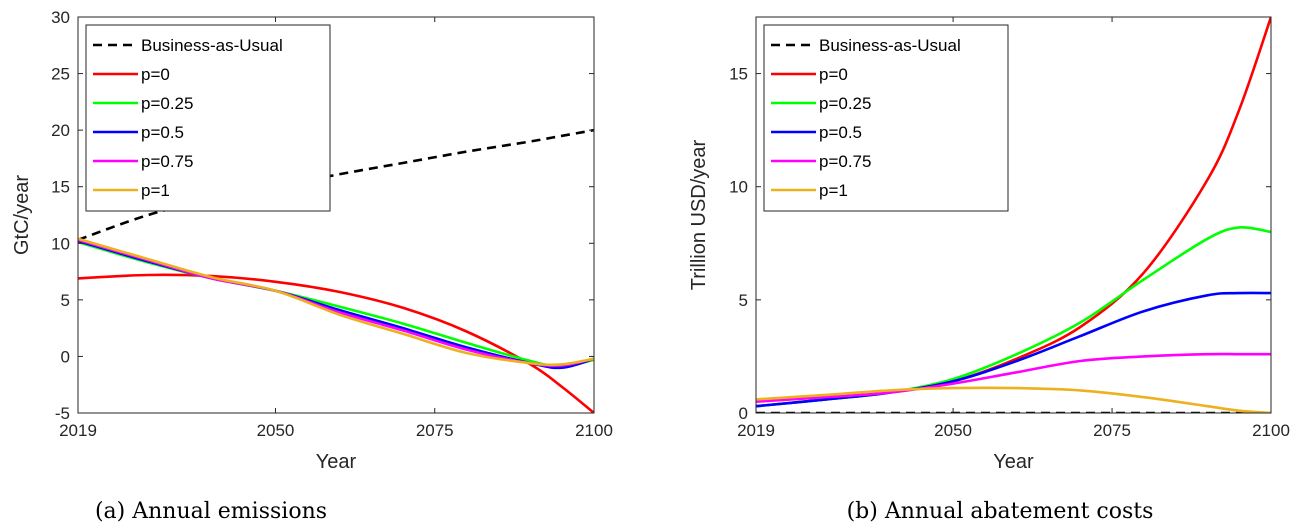 Image resolution: width=1308 pixels, height=529 pixels. What do you see at coordinates (62, 413) in the screenshot?
I see `y-tick-label: -5` at bounding box center [62, 413].